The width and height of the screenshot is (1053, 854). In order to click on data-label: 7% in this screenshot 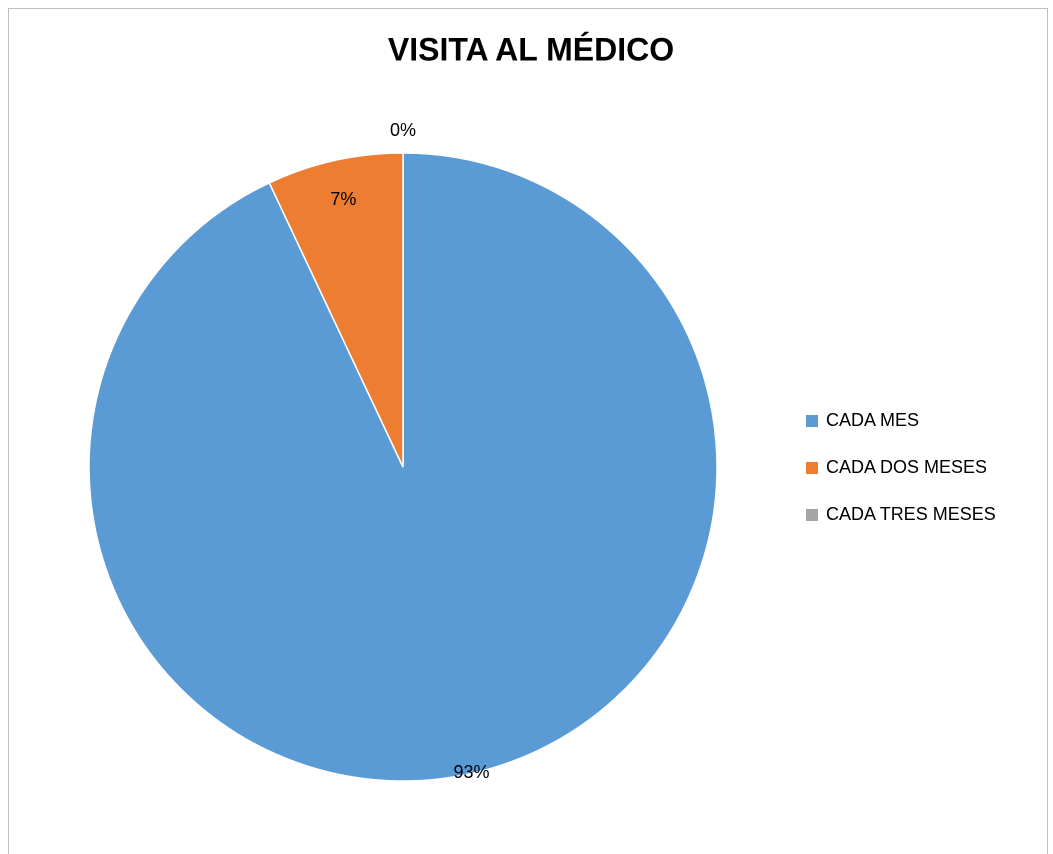, I will do `click(343, 199)`.